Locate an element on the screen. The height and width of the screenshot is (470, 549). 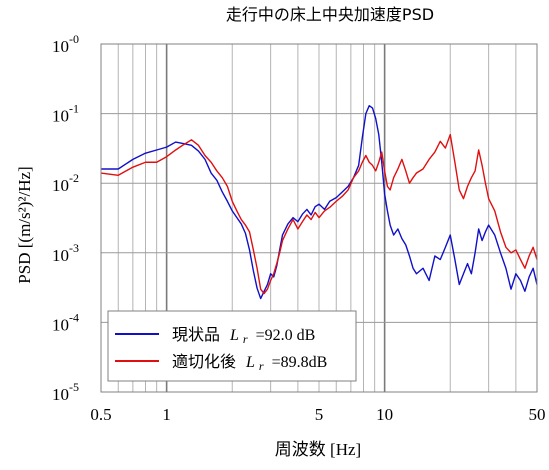
y-tick-label: 10⁻⁴ is located at coordinates (65, 322).